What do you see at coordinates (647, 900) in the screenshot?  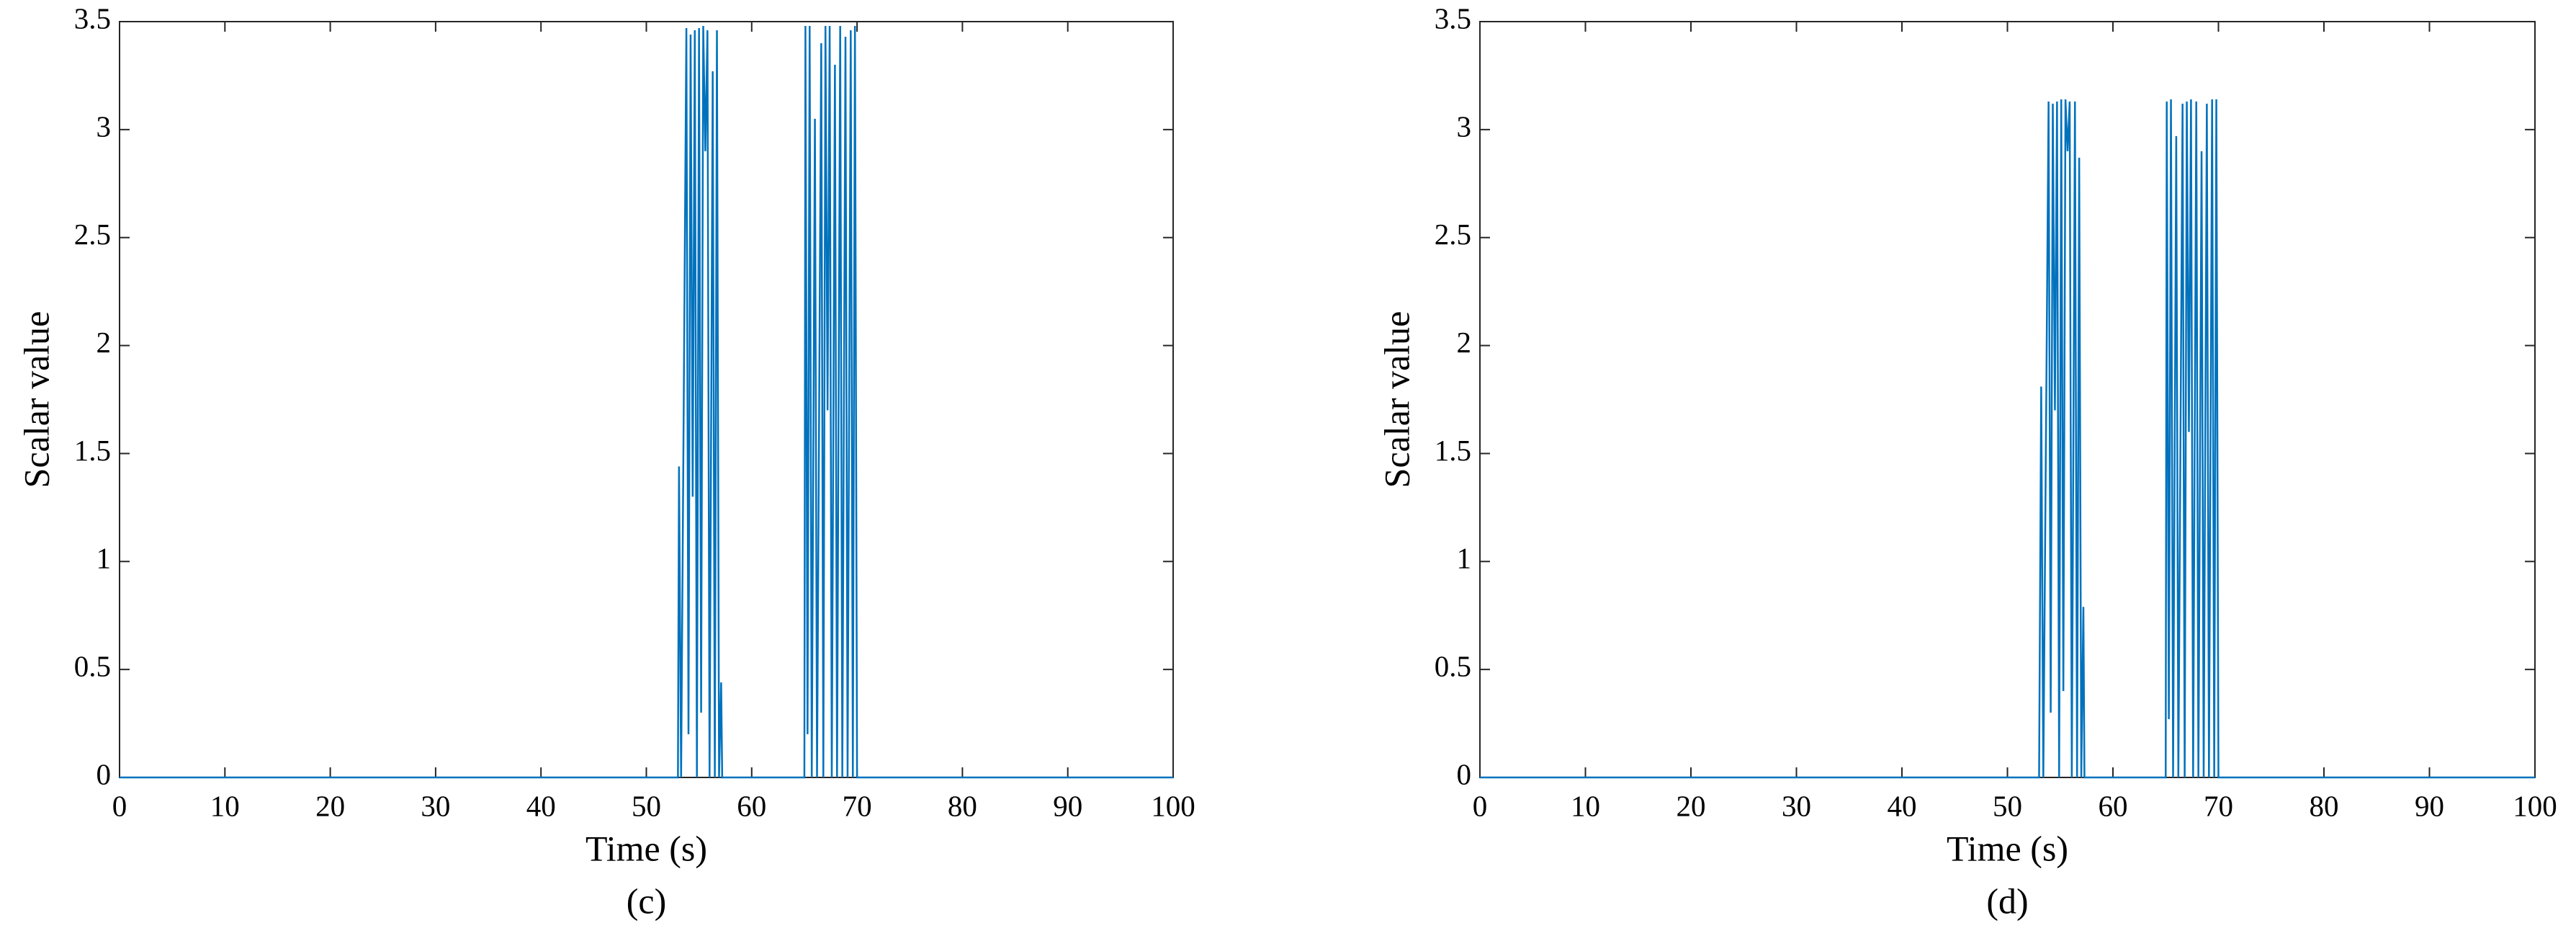 I see `caption: (c)` at bounding box center [647, 900].